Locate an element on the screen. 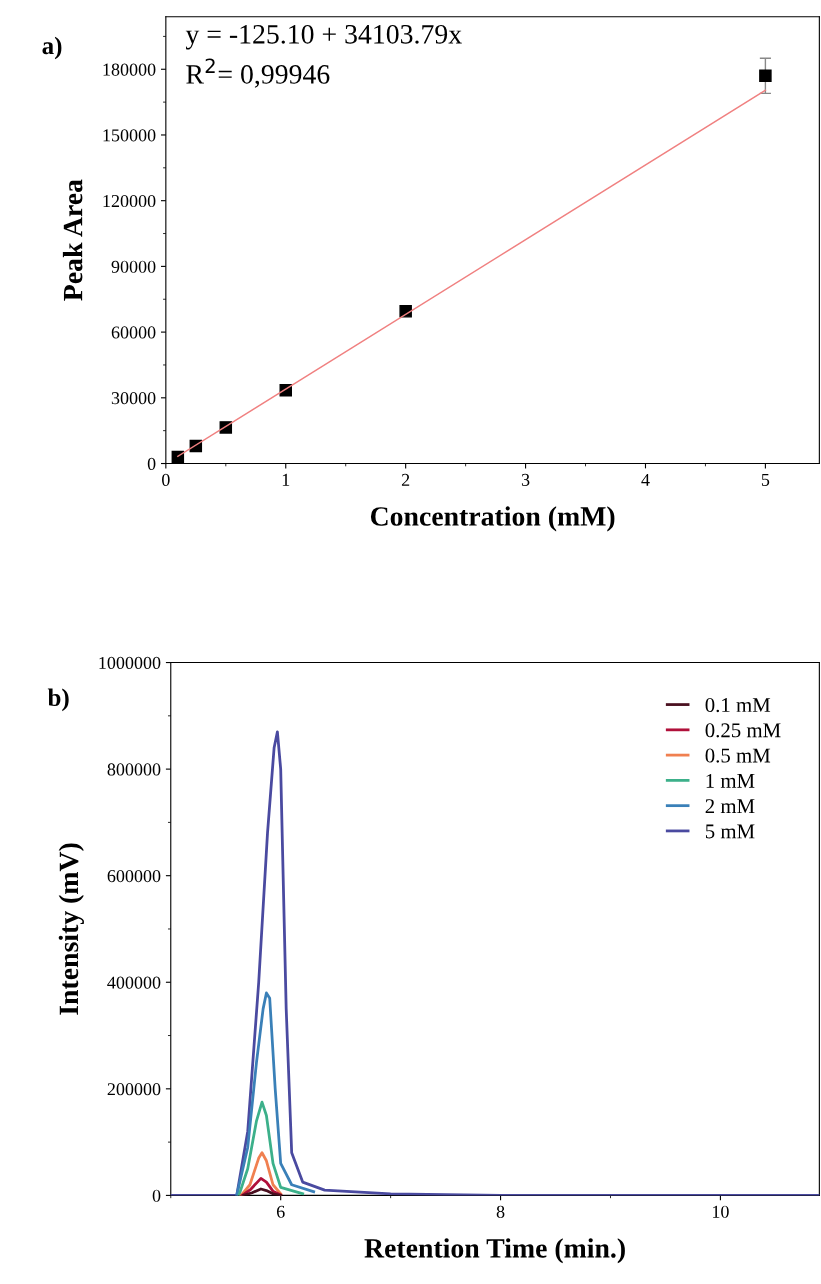 The image size is (821, 1284). y-tick-label: 60000 is located at coordinates (133, 332).